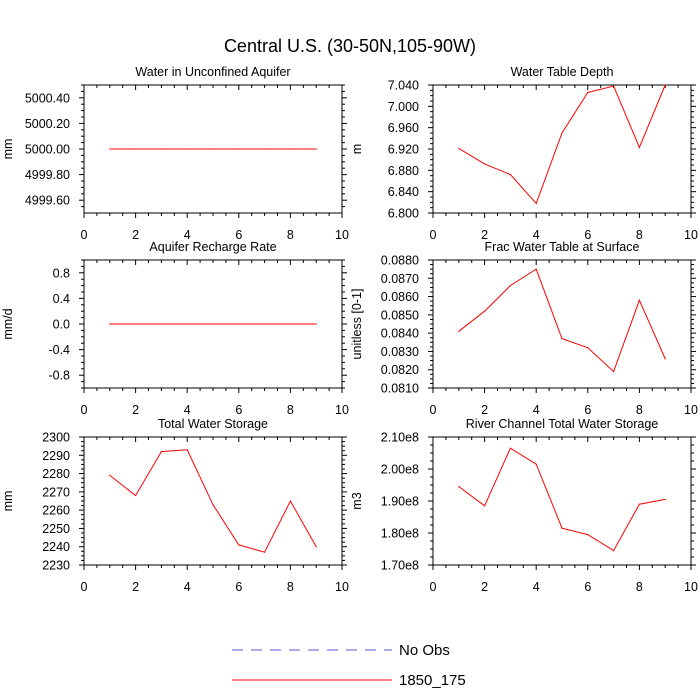 The width and height of the screenshot is (700, 700). I want to click on legend: No Obs 1850_175, so click(349, 665).